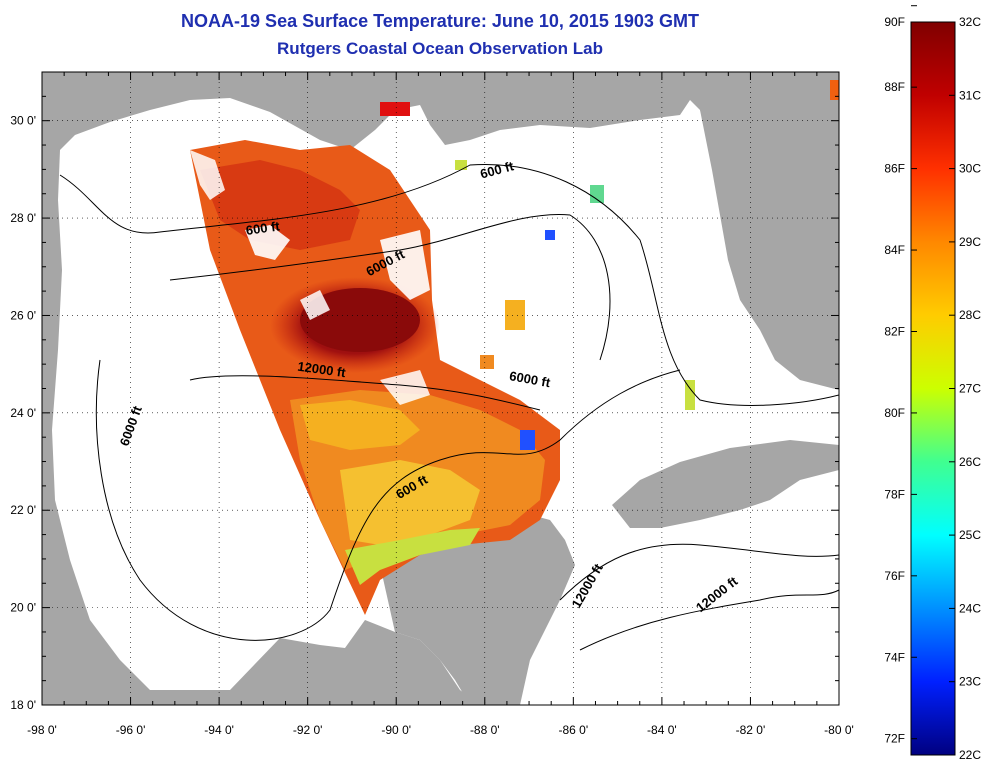  I want to click on lon-tick-label: -96 0', so click(131, 730).